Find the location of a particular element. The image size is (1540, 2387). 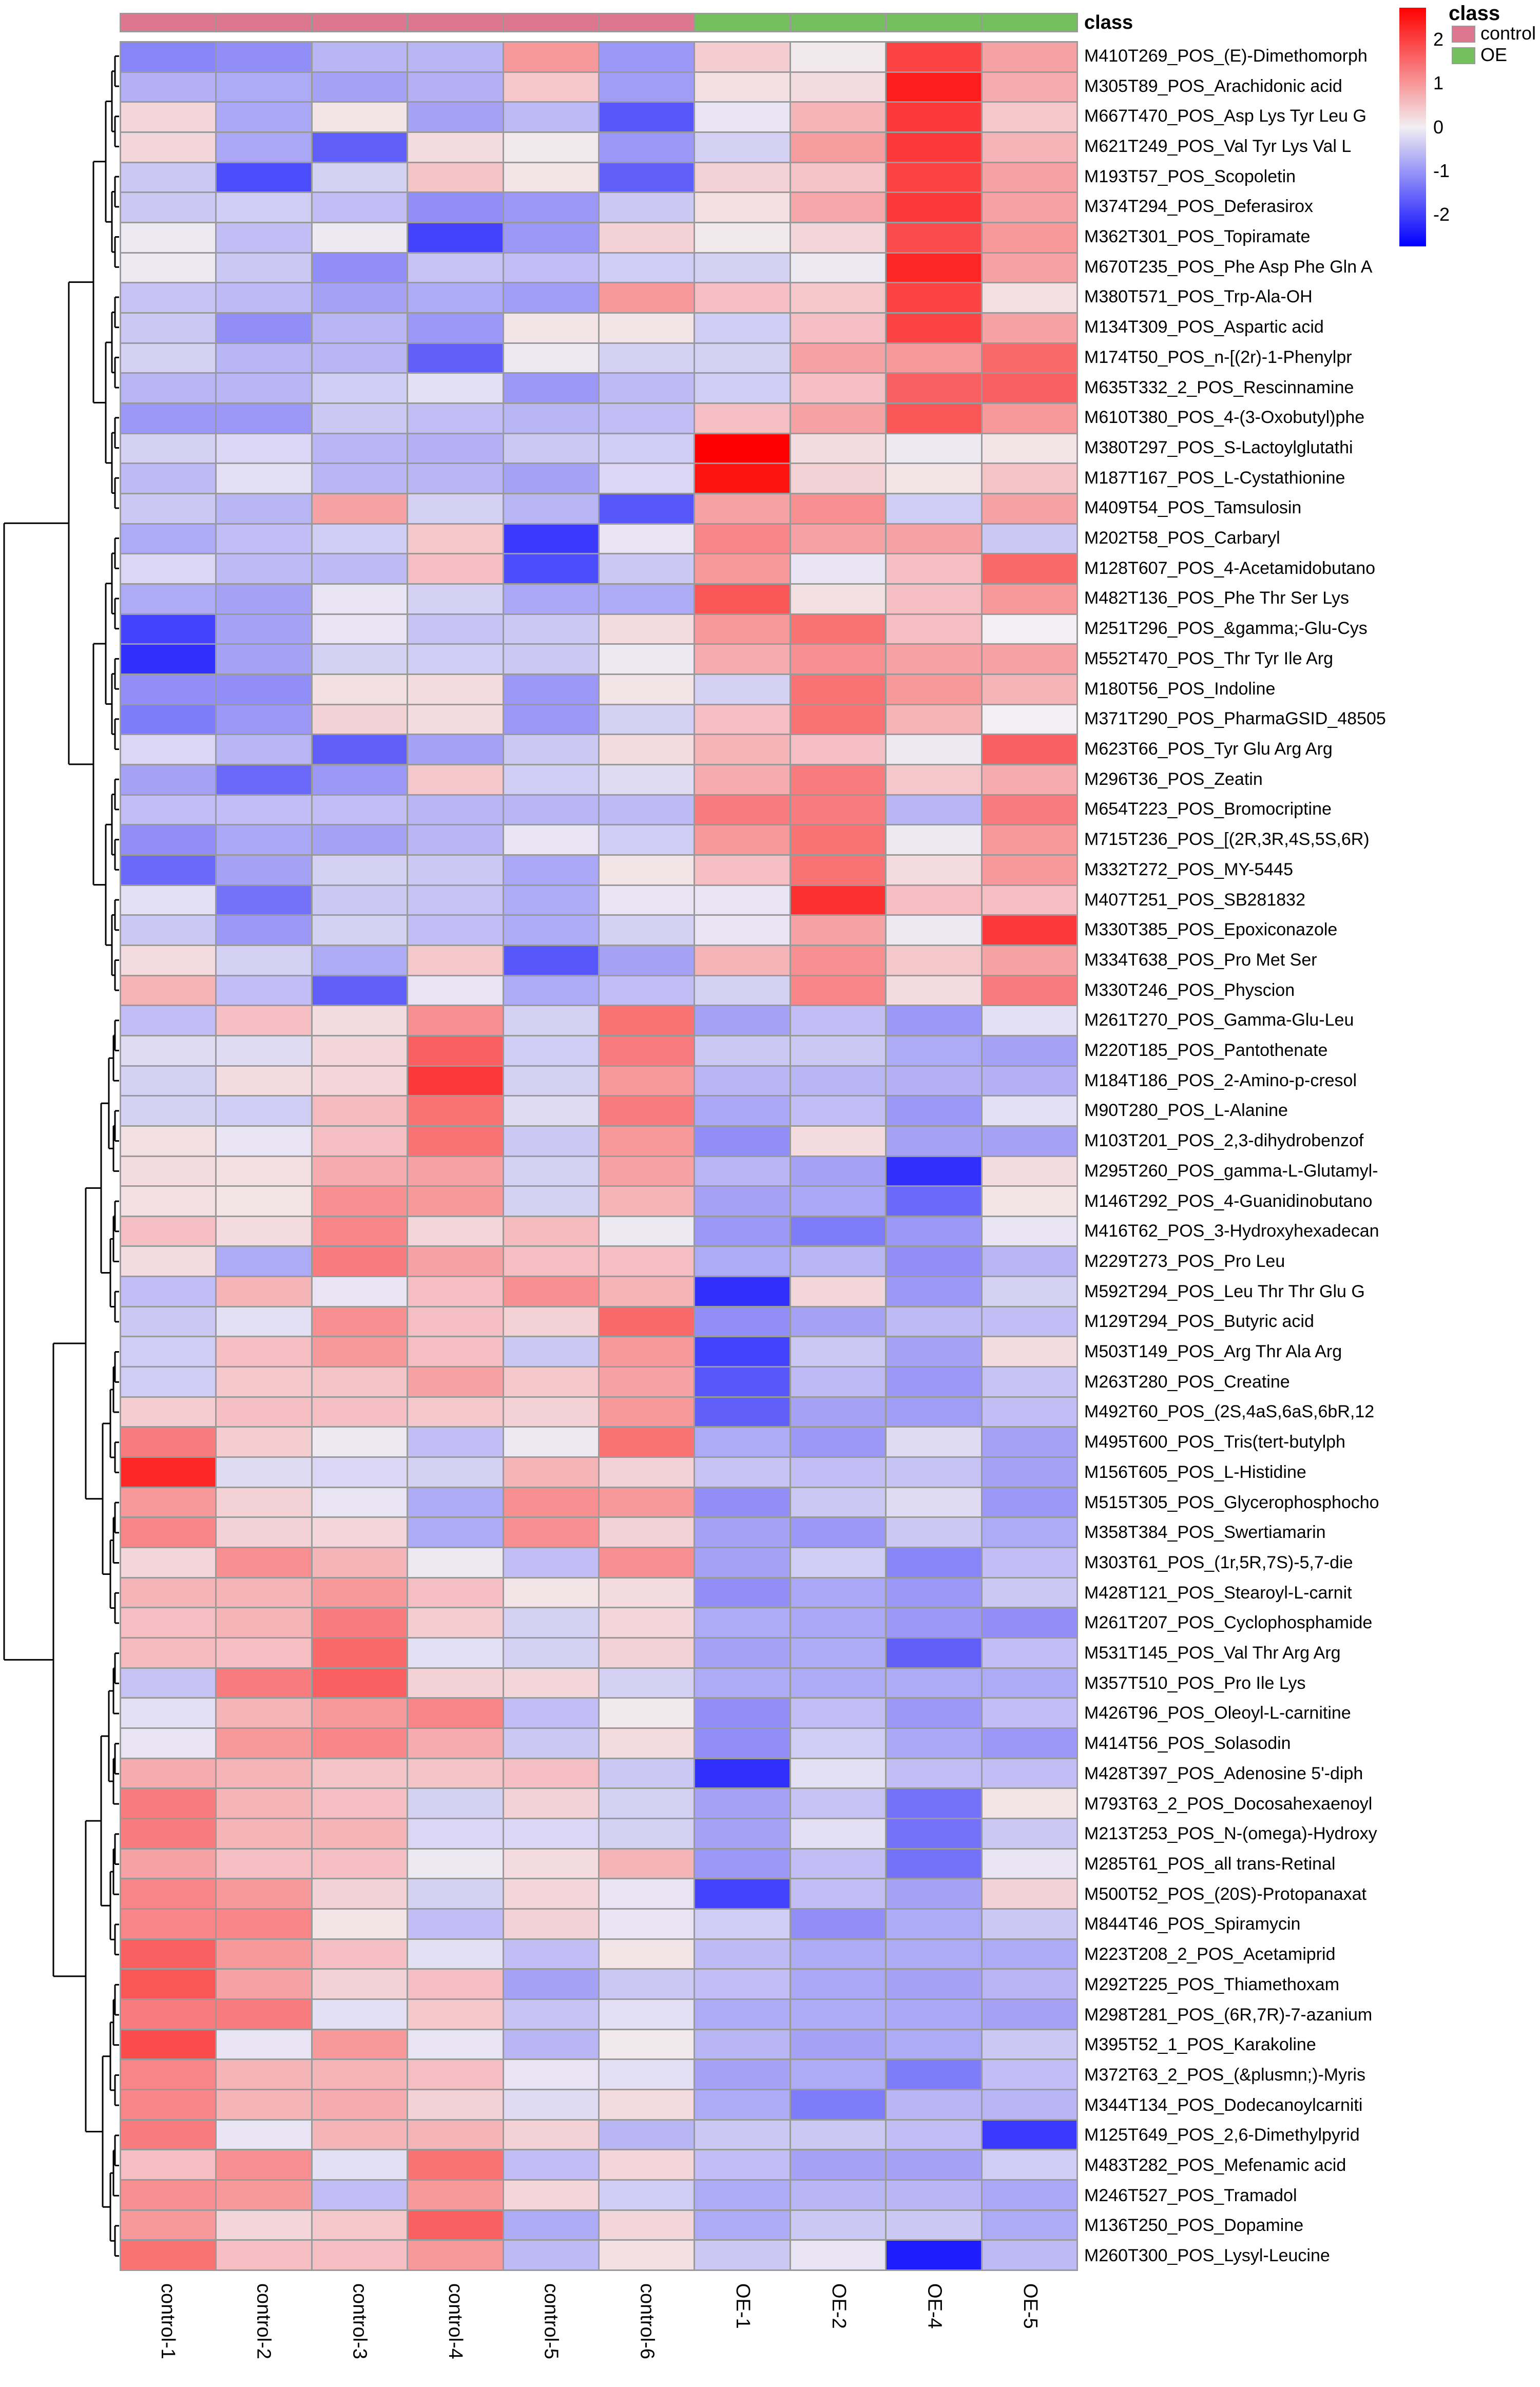

row-label: M362T301_POS_Topiramate is located at coordinates (1197, 237).